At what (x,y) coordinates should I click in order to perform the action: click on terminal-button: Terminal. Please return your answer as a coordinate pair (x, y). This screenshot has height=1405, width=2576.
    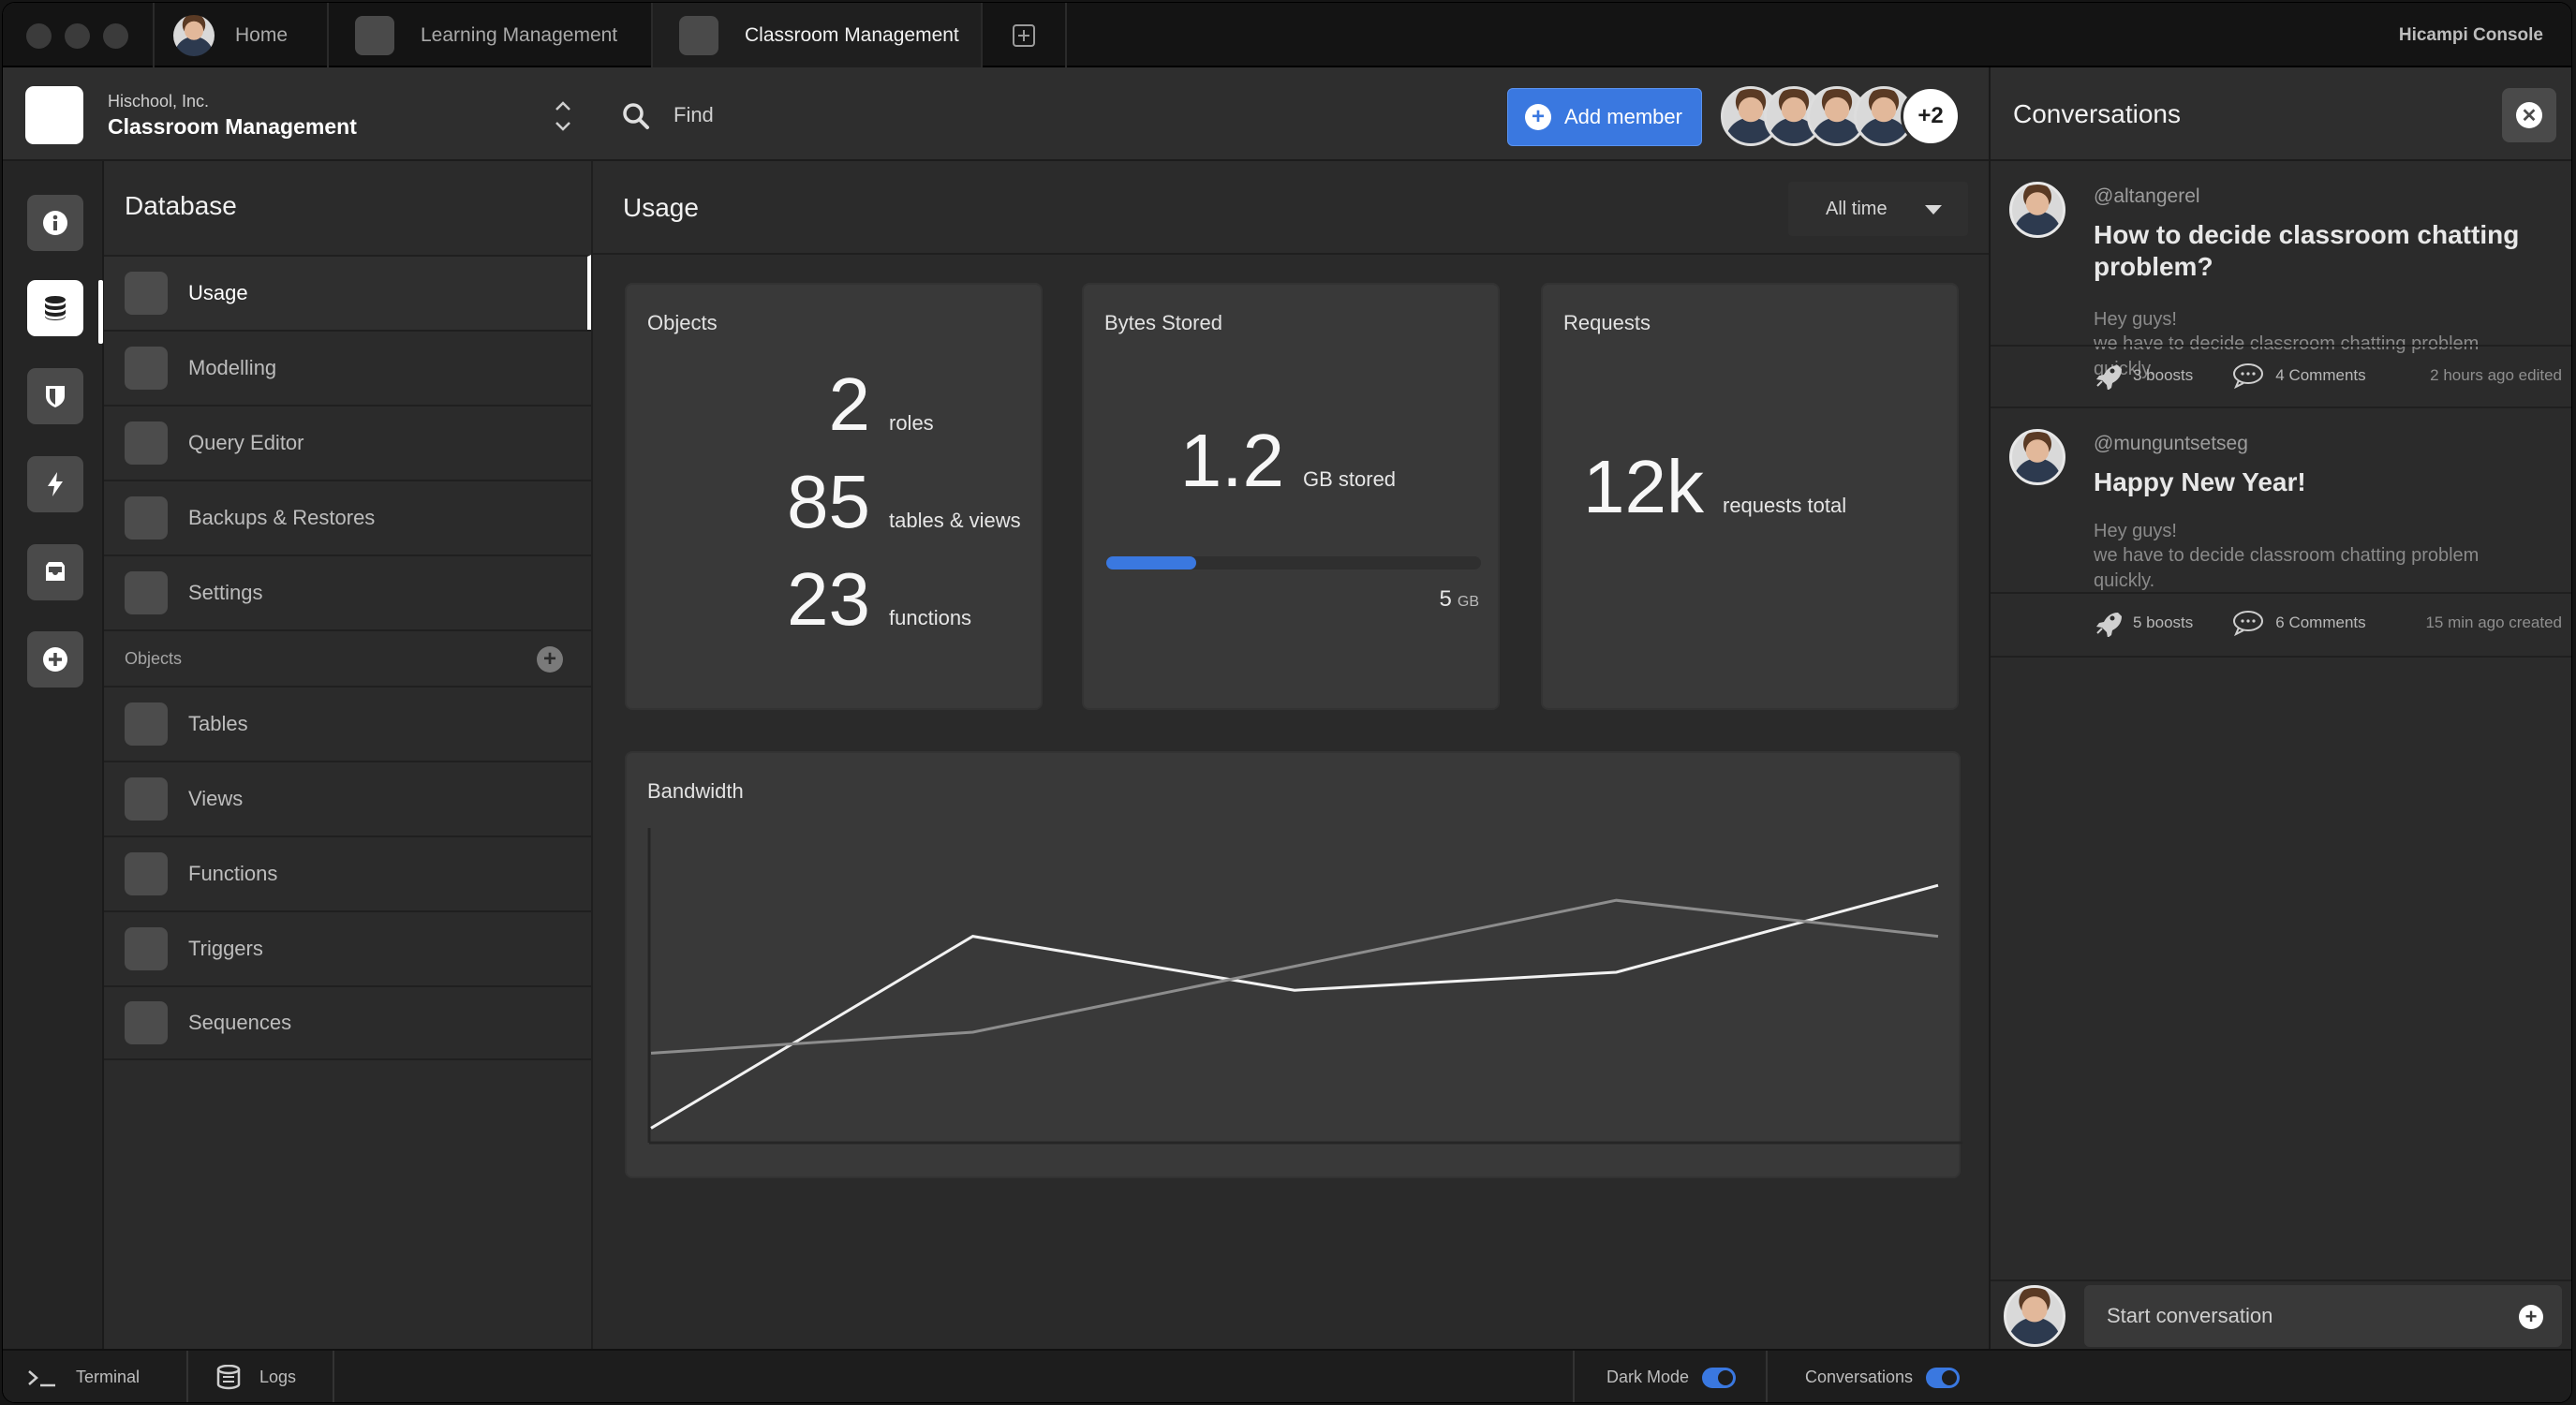
    Looking at the image, I should click on (84, 1376).